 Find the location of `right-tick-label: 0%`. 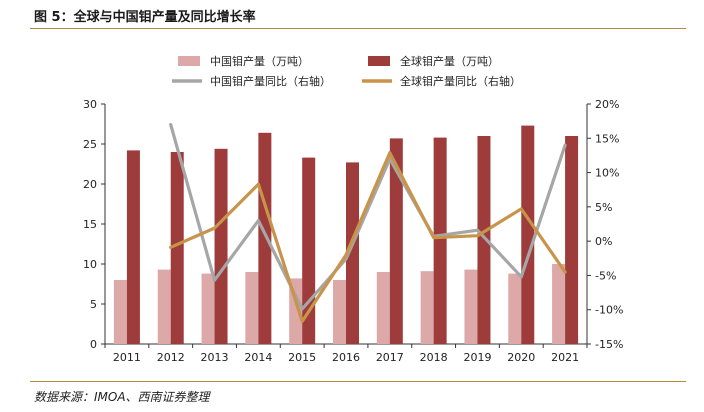

right-tick-label: 0% is located at coordinates (603, 241).